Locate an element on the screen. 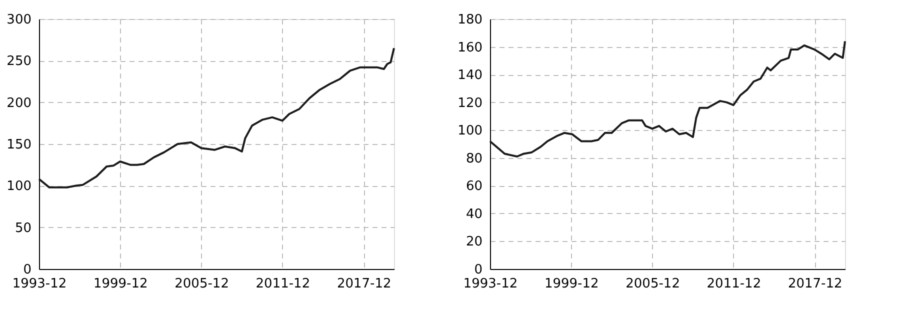 The height and width of the screenshot is (320, 900). y-tick-label: 20 is located at coordinates (474, 242).